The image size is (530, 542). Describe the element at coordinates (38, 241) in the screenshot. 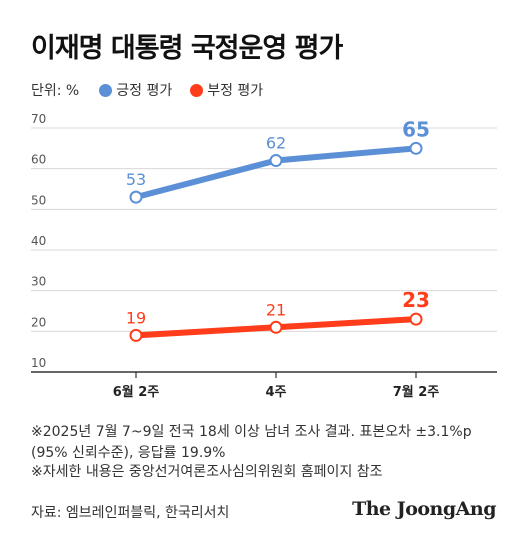

I see `y-tick-label: 40` at that location.